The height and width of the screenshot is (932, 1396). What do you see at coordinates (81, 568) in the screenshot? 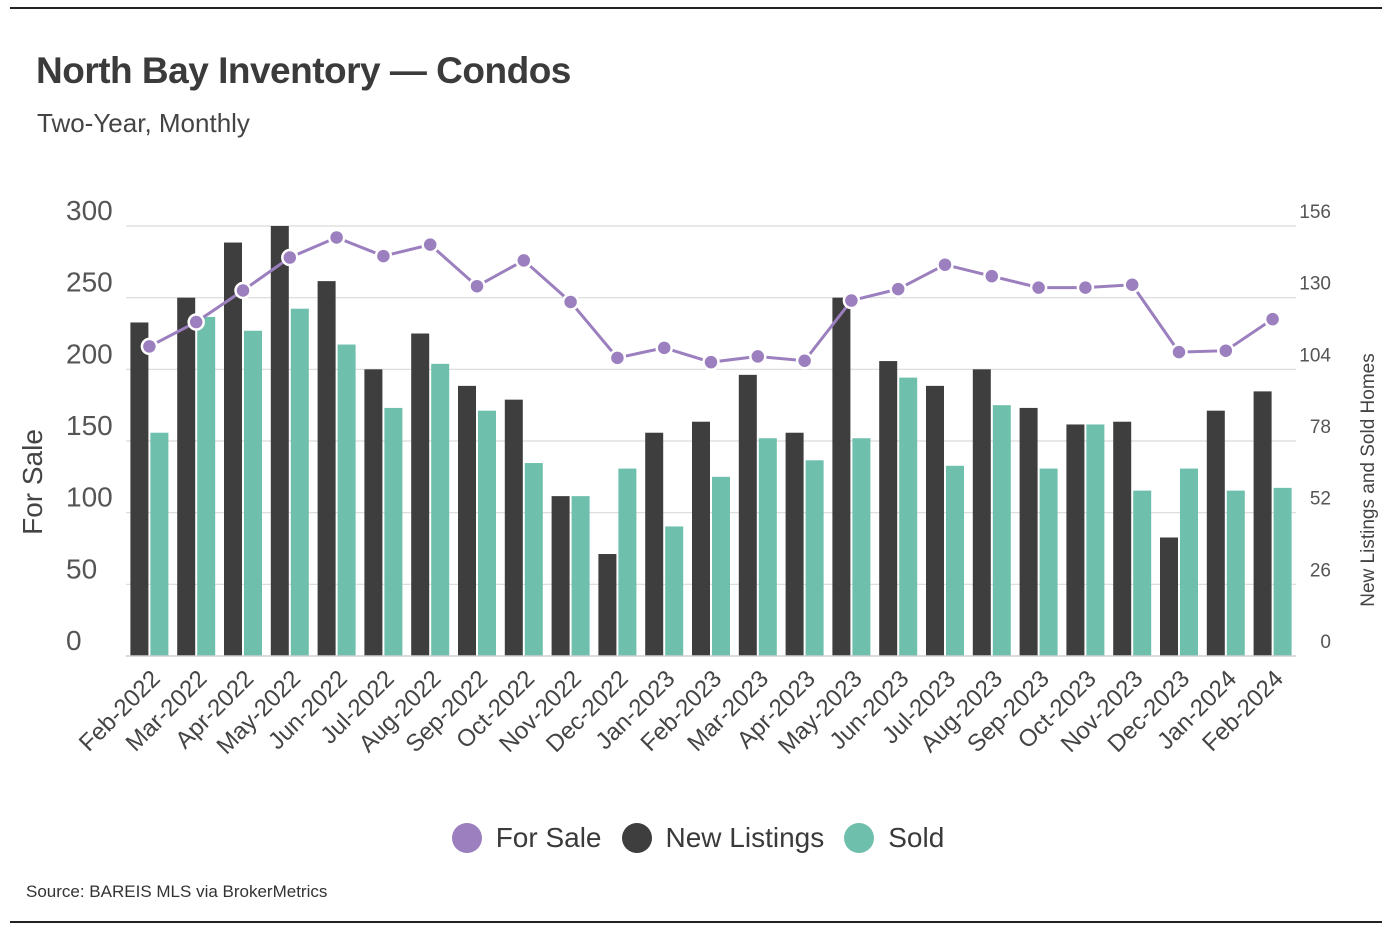
I see `y-left-tick-label: 50` at bounding box center [81, 568].